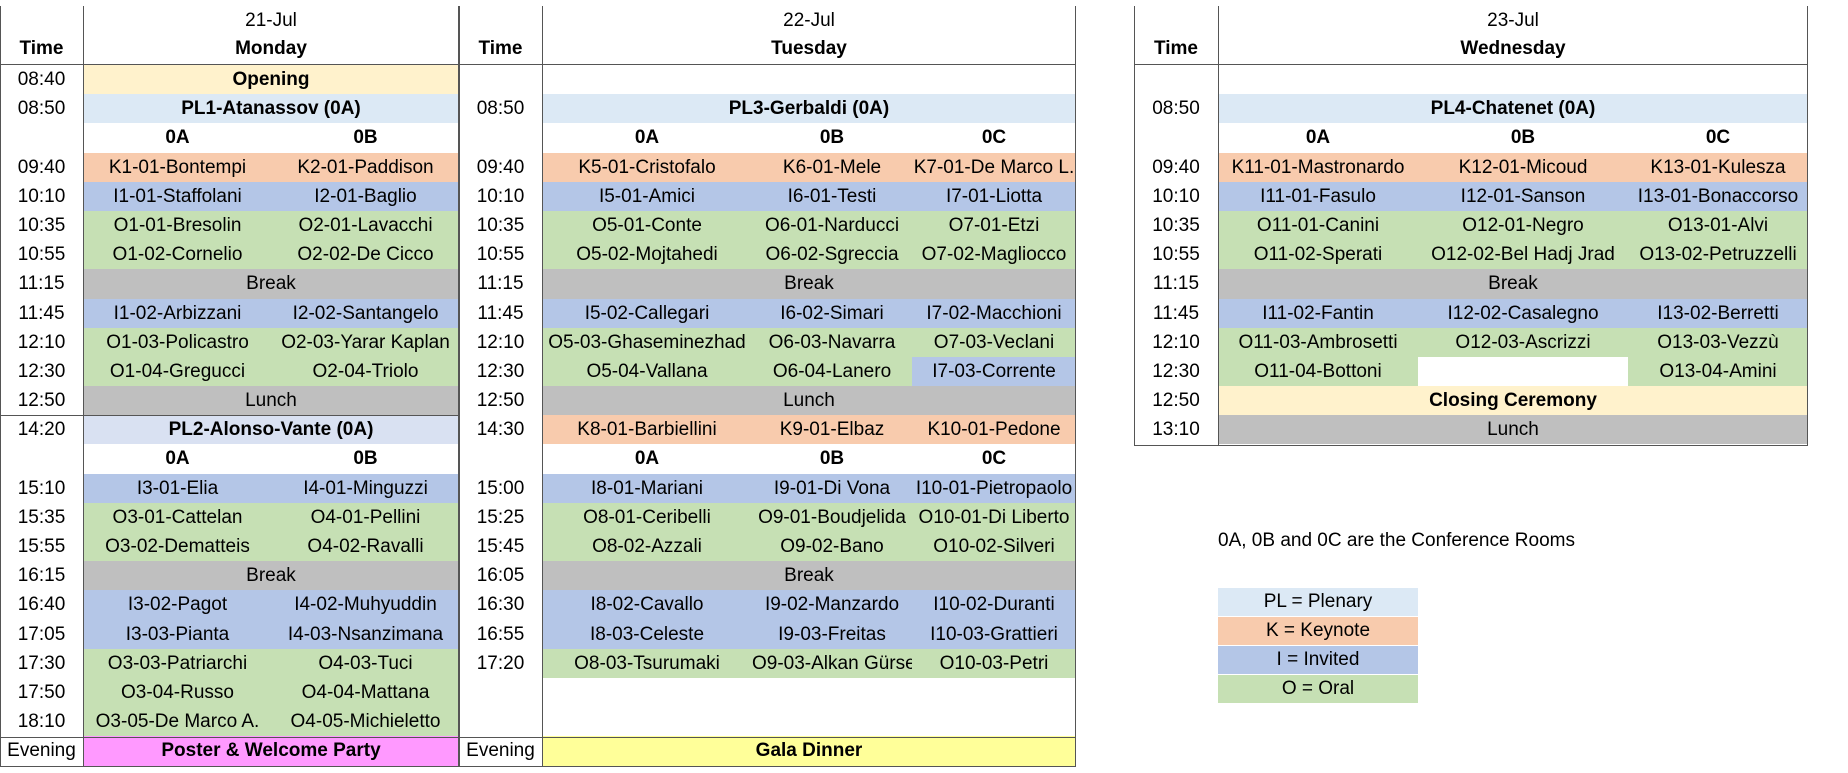 Image resolution: width=1848 pixels, height=773 pixels. What do you see at coordinates (500, 605) in the screenshot?
I see `time-cell: 16:30` at bounding box center [500, 605].